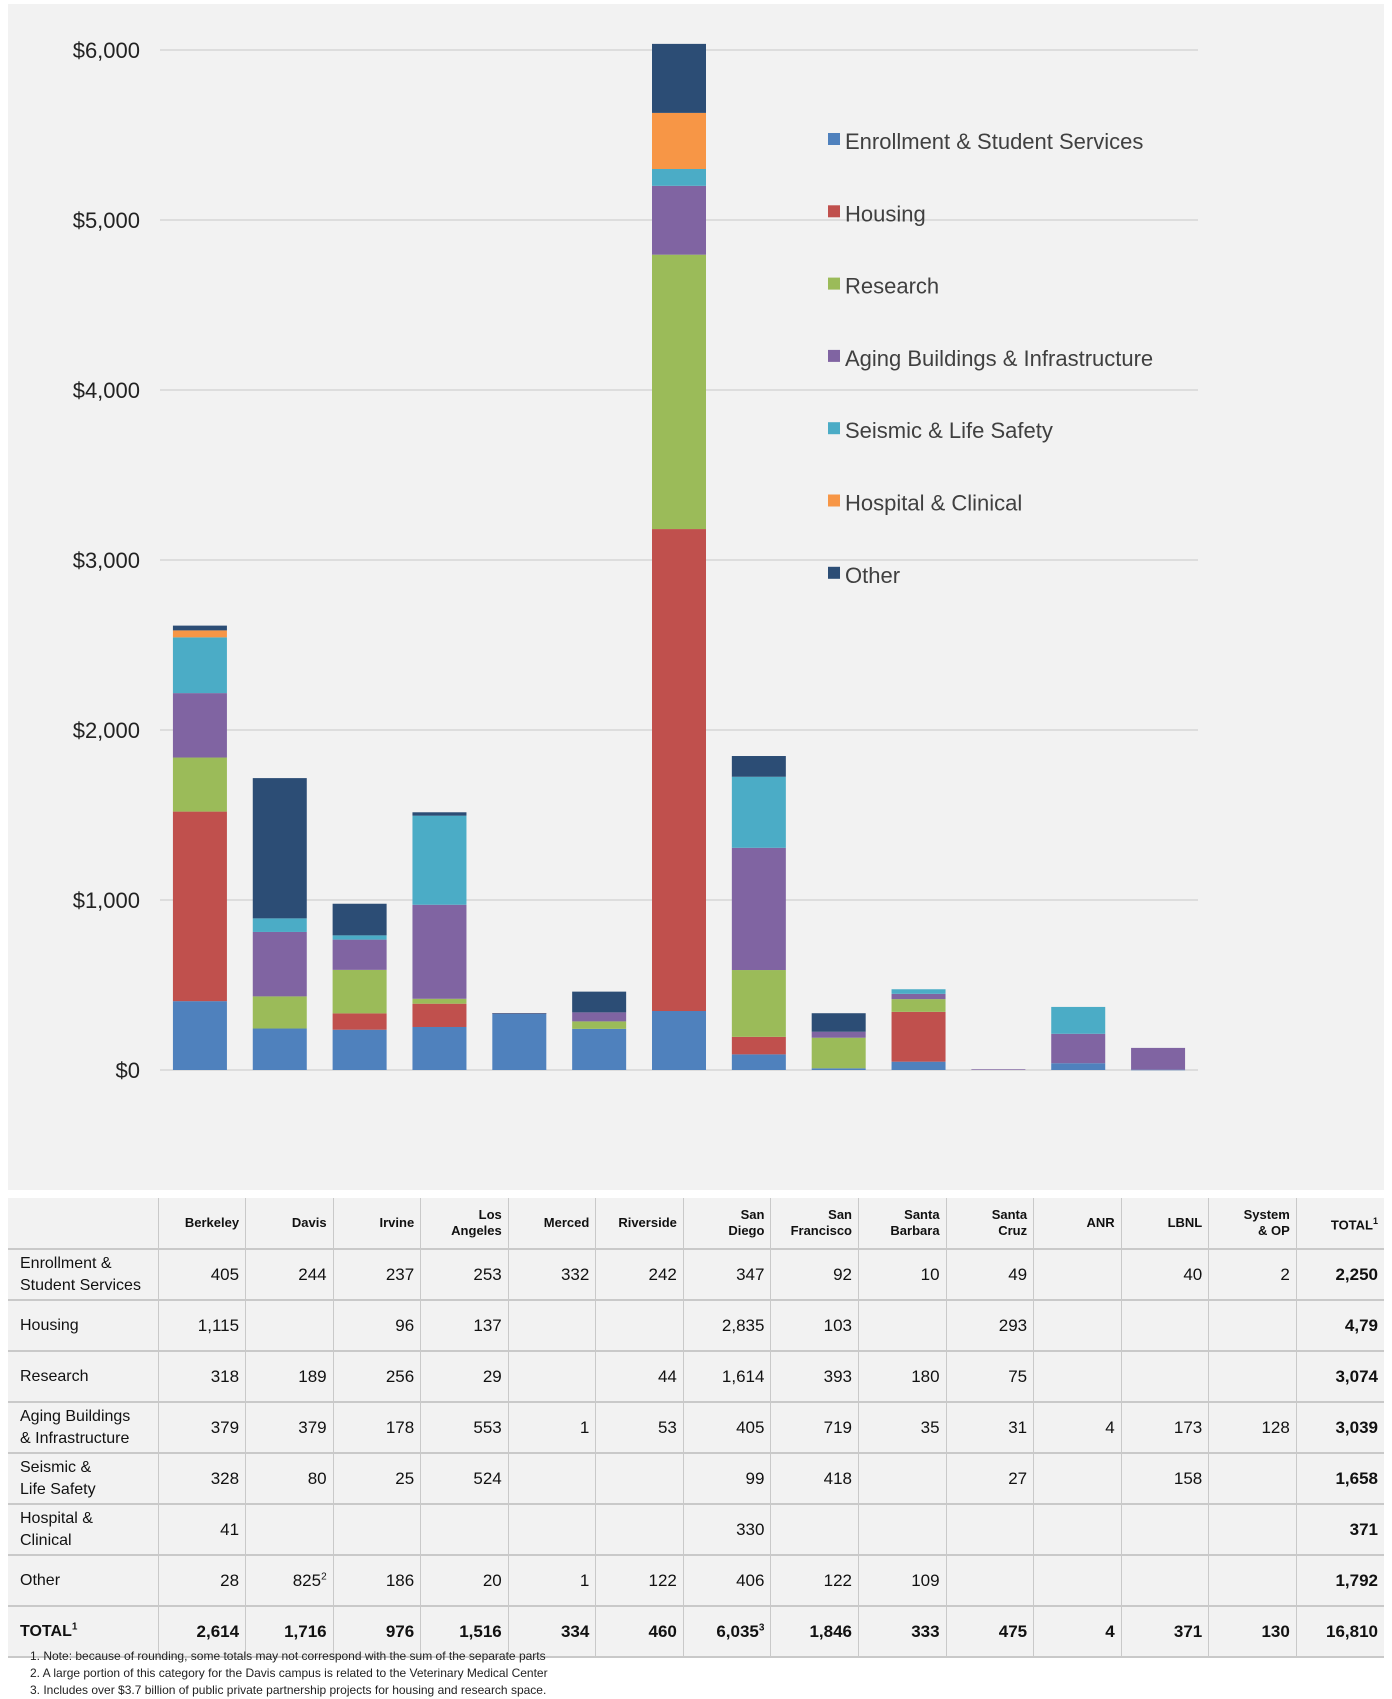 The image size is (1392, 1699). What do you see at coordinates (639, 1274) in the screenshot?
I see `table-cell: 242` at bounding box center [639, 1274].